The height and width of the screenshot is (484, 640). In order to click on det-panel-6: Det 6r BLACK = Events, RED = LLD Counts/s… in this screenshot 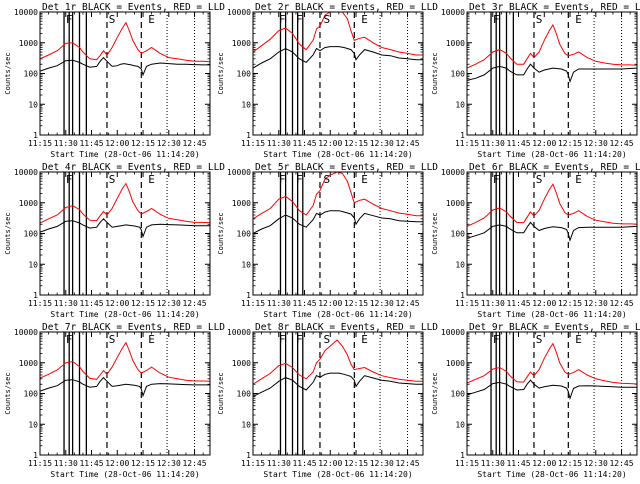, I will do `click(535, 240)`.